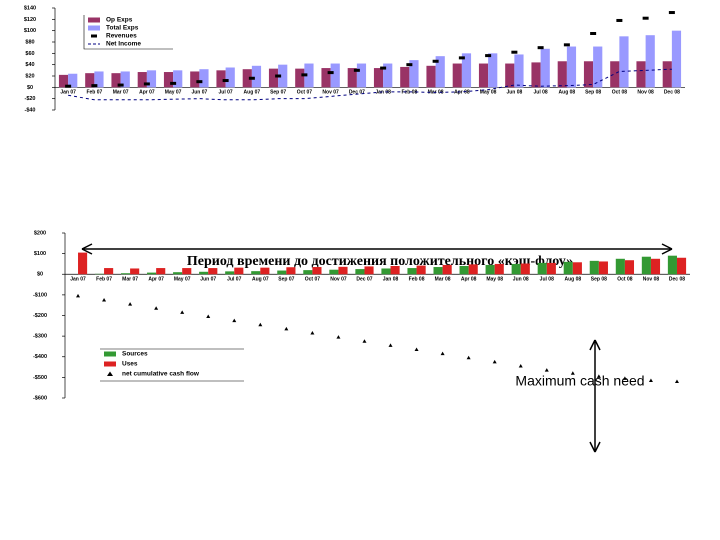 The height and width of the screenshot is (540, 720). Describe the element at coordinates (567, 93) in the screenshot. I see `x-tick-label: Aug 08` at that location.